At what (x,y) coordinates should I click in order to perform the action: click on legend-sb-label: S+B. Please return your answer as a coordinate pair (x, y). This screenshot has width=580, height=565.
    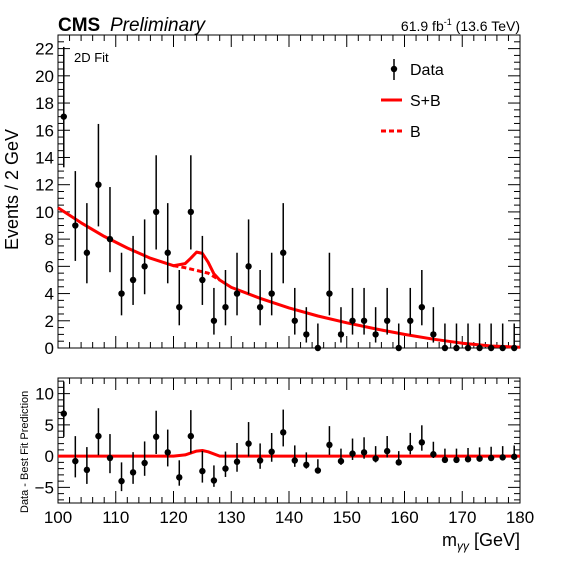
    Looking at the image, I should click on (425, 101).